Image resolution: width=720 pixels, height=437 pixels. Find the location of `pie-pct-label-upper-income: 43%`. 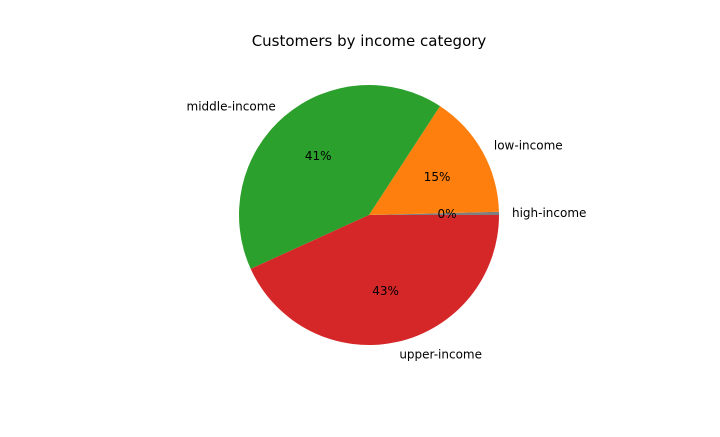

pie-pct-label-upper-income: 43% is located at coordinates (385, 291).